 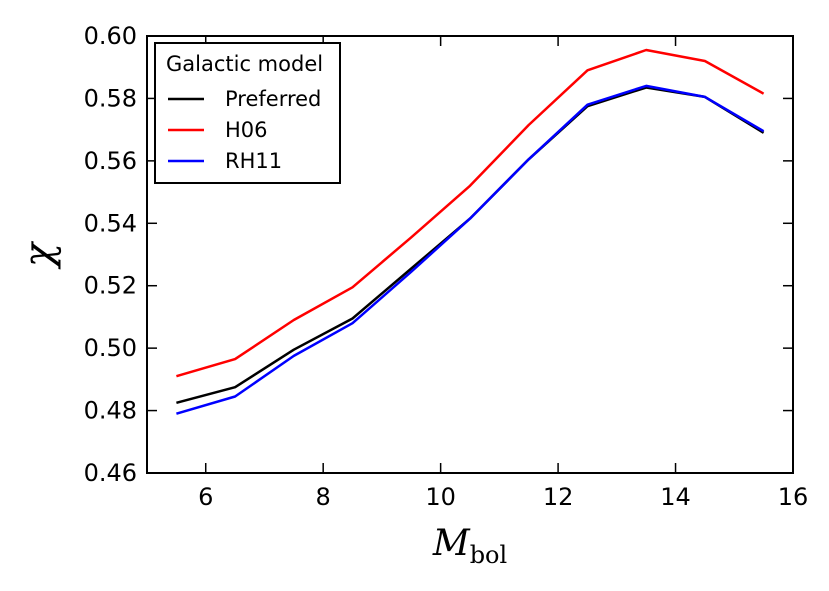 I want to click on y-tick-label: 0.54, so click(x=110, y=223).